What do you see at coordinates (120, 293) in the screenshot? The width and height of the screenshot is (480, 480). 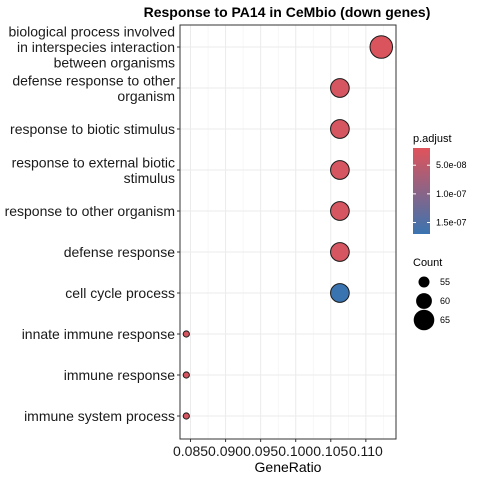 I see `y-tick-label: cell cycle process` at bounding box center [120, 293].